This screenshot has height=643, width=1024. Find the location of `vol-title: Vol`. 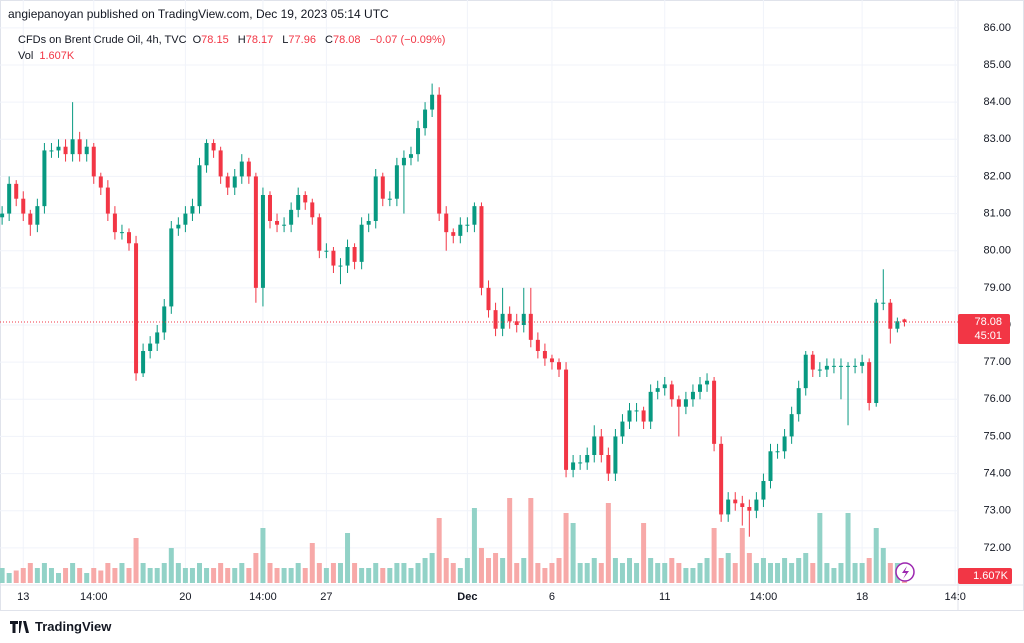

vol-title: Vol is located at coordinates (26, 56).